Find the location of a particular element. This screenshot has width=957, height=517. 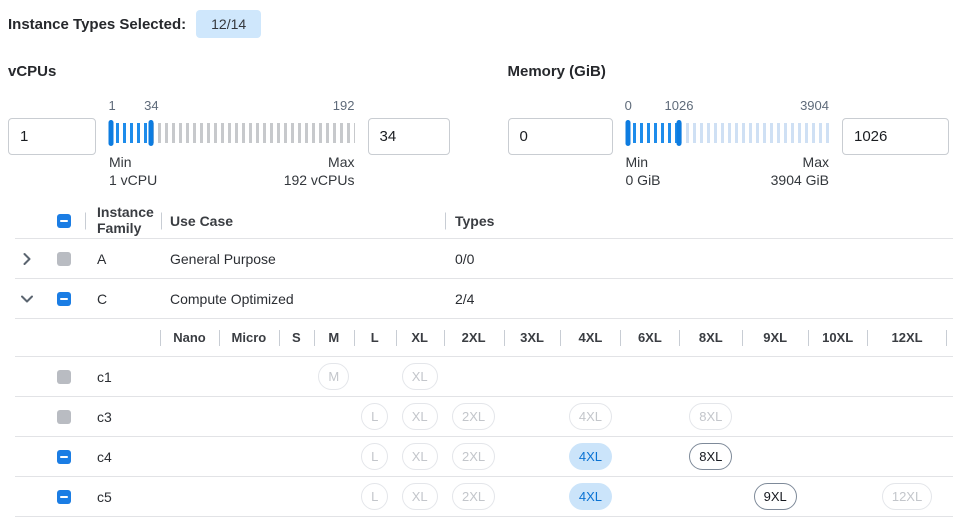

memory-slider-track is located at coordinates (727, 133).